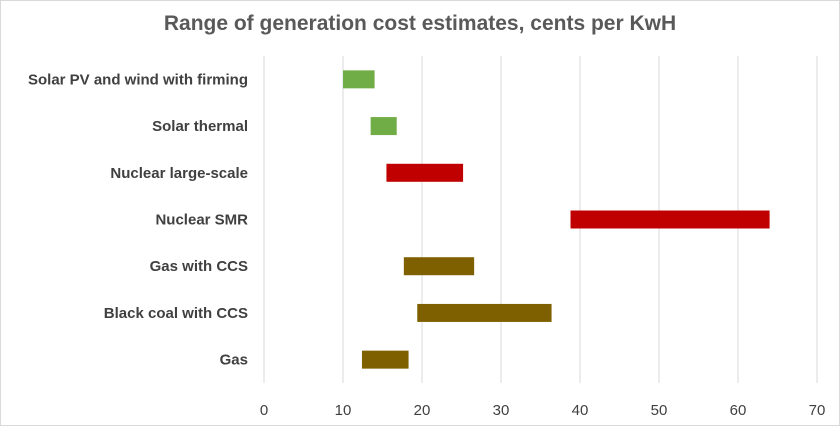 The height and width of the screenshot is (426, 840). What do you see at coordinates (199, 266) in the screenshot?
I see `category-label: Gas with CCS` at bounding box center [199, 266].